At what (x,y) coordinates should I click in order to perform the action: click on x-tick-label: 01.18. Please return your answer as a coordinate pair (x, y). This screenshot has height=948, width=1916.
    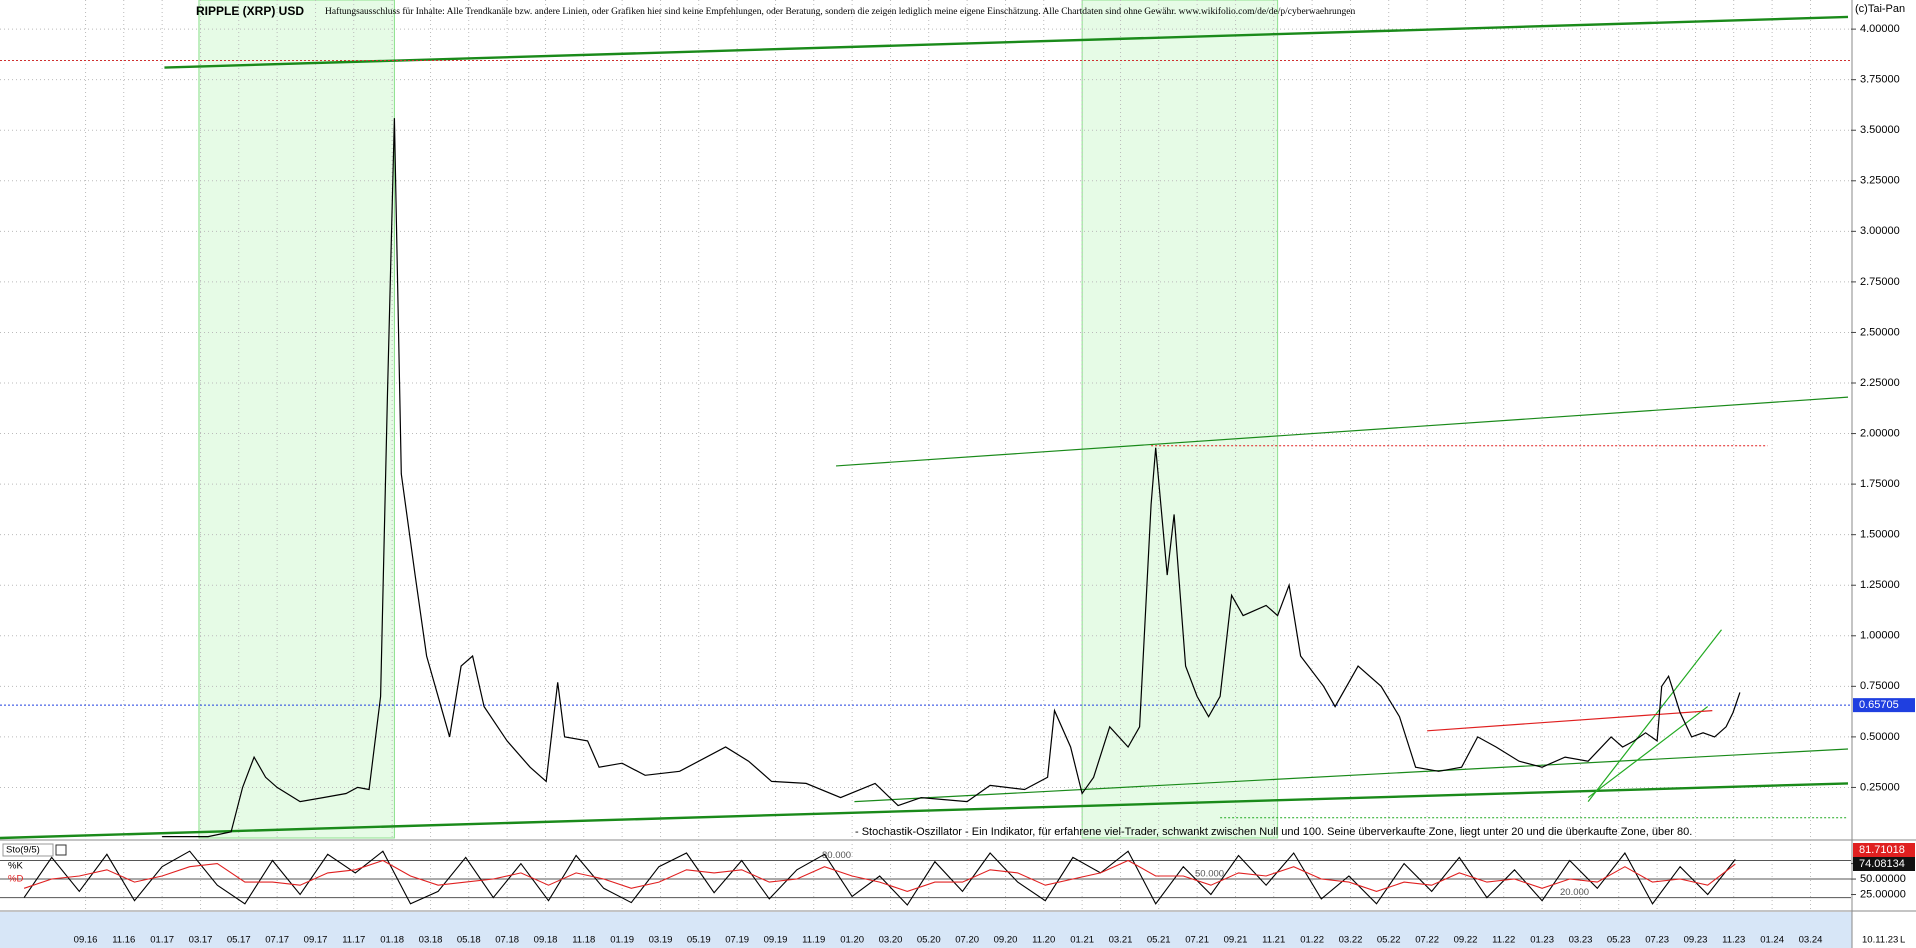
    Looking at the image, I should click on (392, 940).